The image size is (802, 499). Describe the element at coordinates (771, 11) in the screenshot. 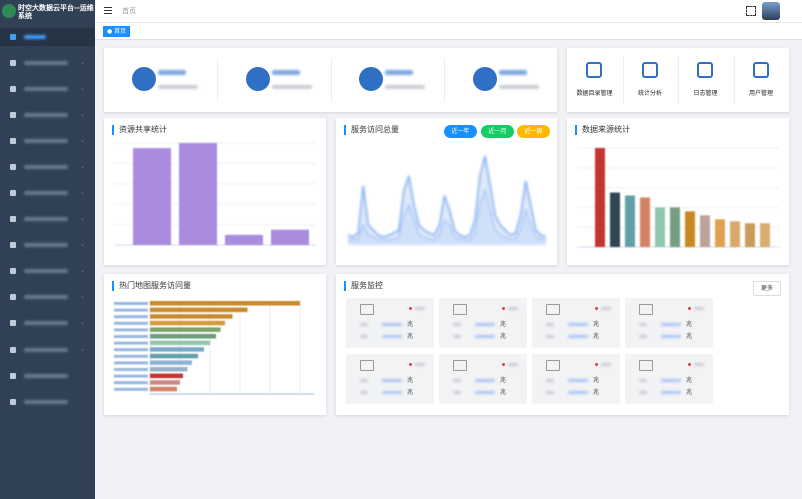

I see `avatar` at that location.